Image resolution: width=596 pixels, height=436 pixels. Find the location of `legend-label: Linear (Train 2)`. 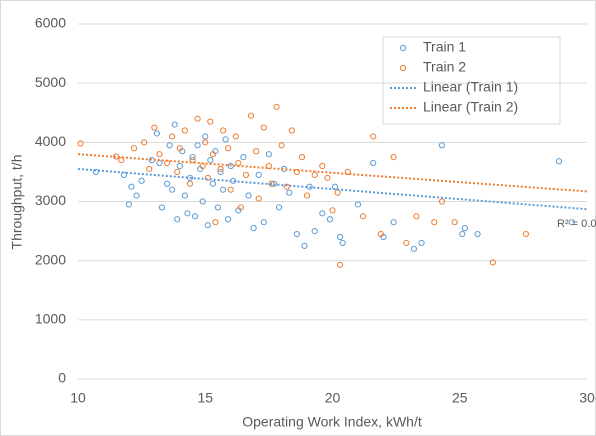

legend-label: Linear (Train 2) is located at coordinates (470, 107).